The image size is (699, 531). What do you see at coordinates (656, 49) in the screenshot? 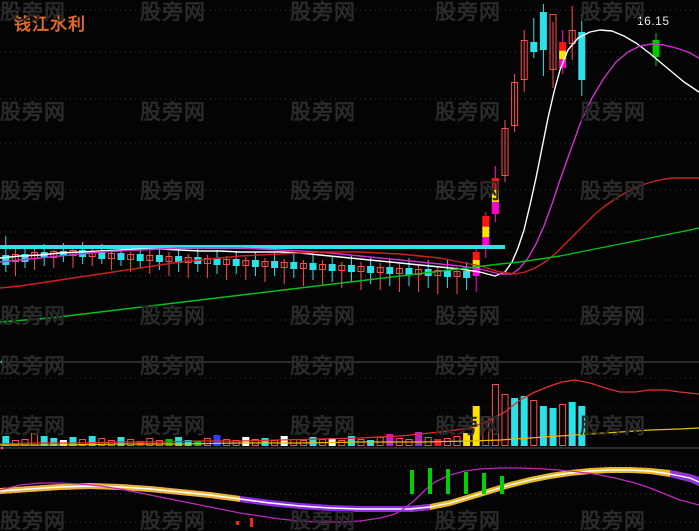
I see `candlestick-green` at bounding box center [656, 49].